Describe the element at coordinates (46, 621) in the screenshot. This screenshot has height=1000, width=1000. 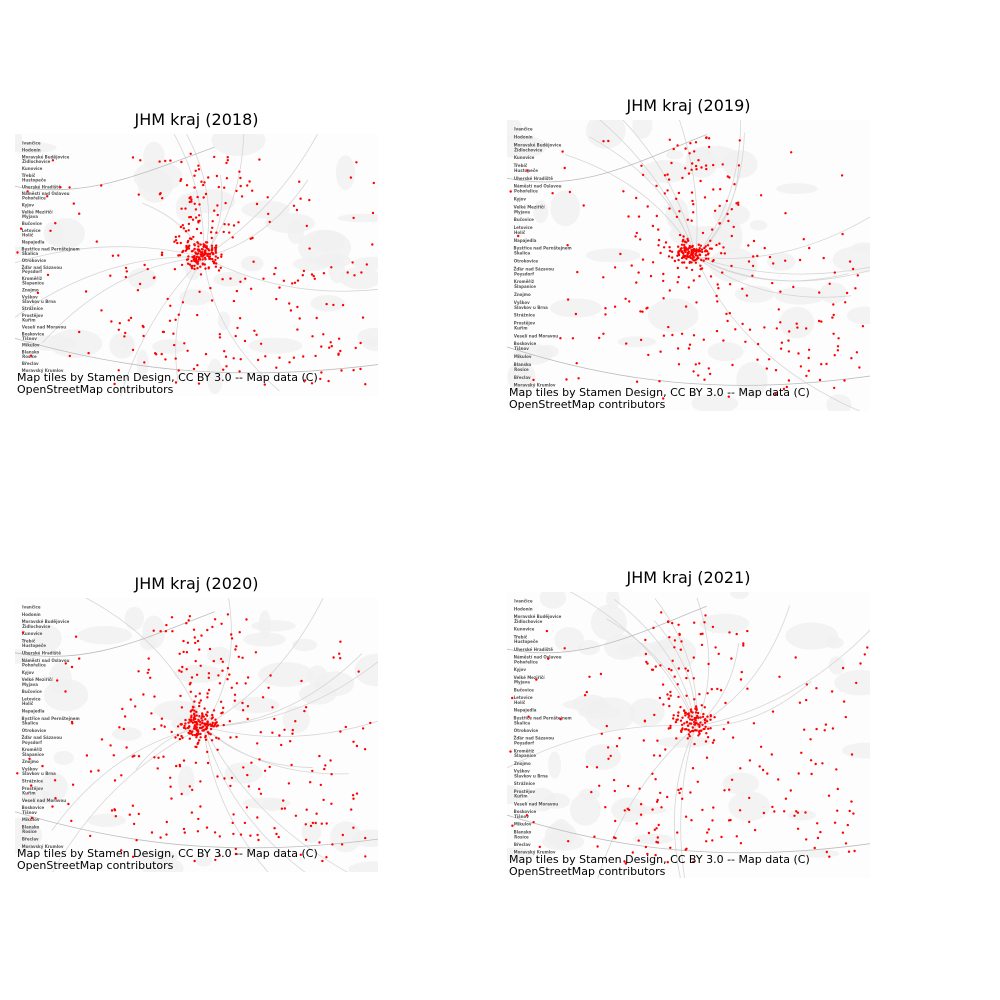
I see `place-label: Moravské Budějovice` at that location.